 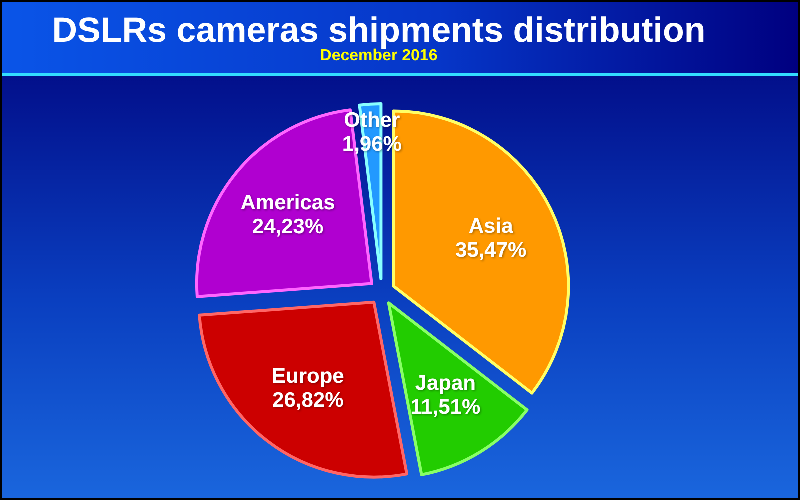 I want to click on slice-label: Other, so click(x=372, y=120).